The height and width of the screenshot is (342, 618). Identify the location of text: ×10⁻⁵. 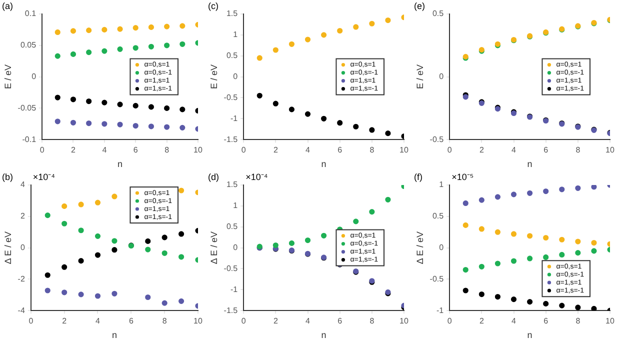
(463, 177).